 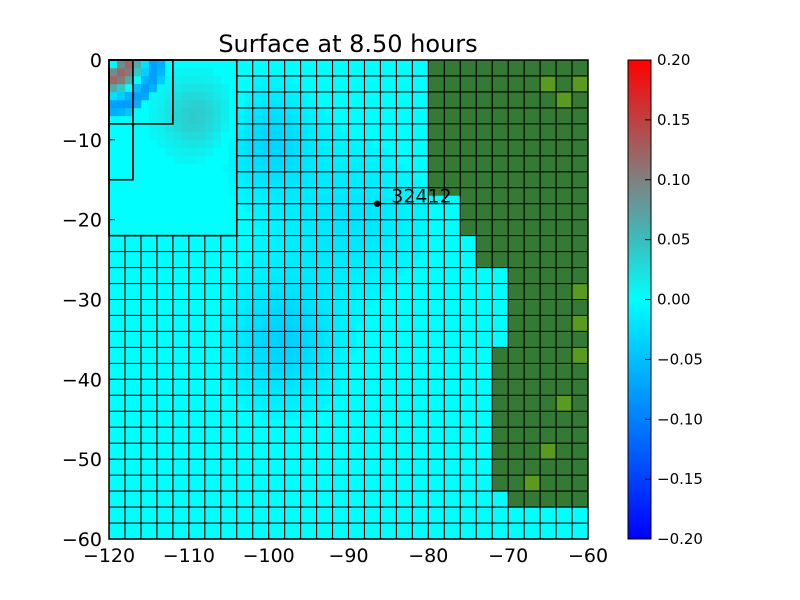 What do you see at coordinates (673, 120) in the screenshot?
I see `colorbar-tick-label: 0.15` at bounding box center [673, 120].